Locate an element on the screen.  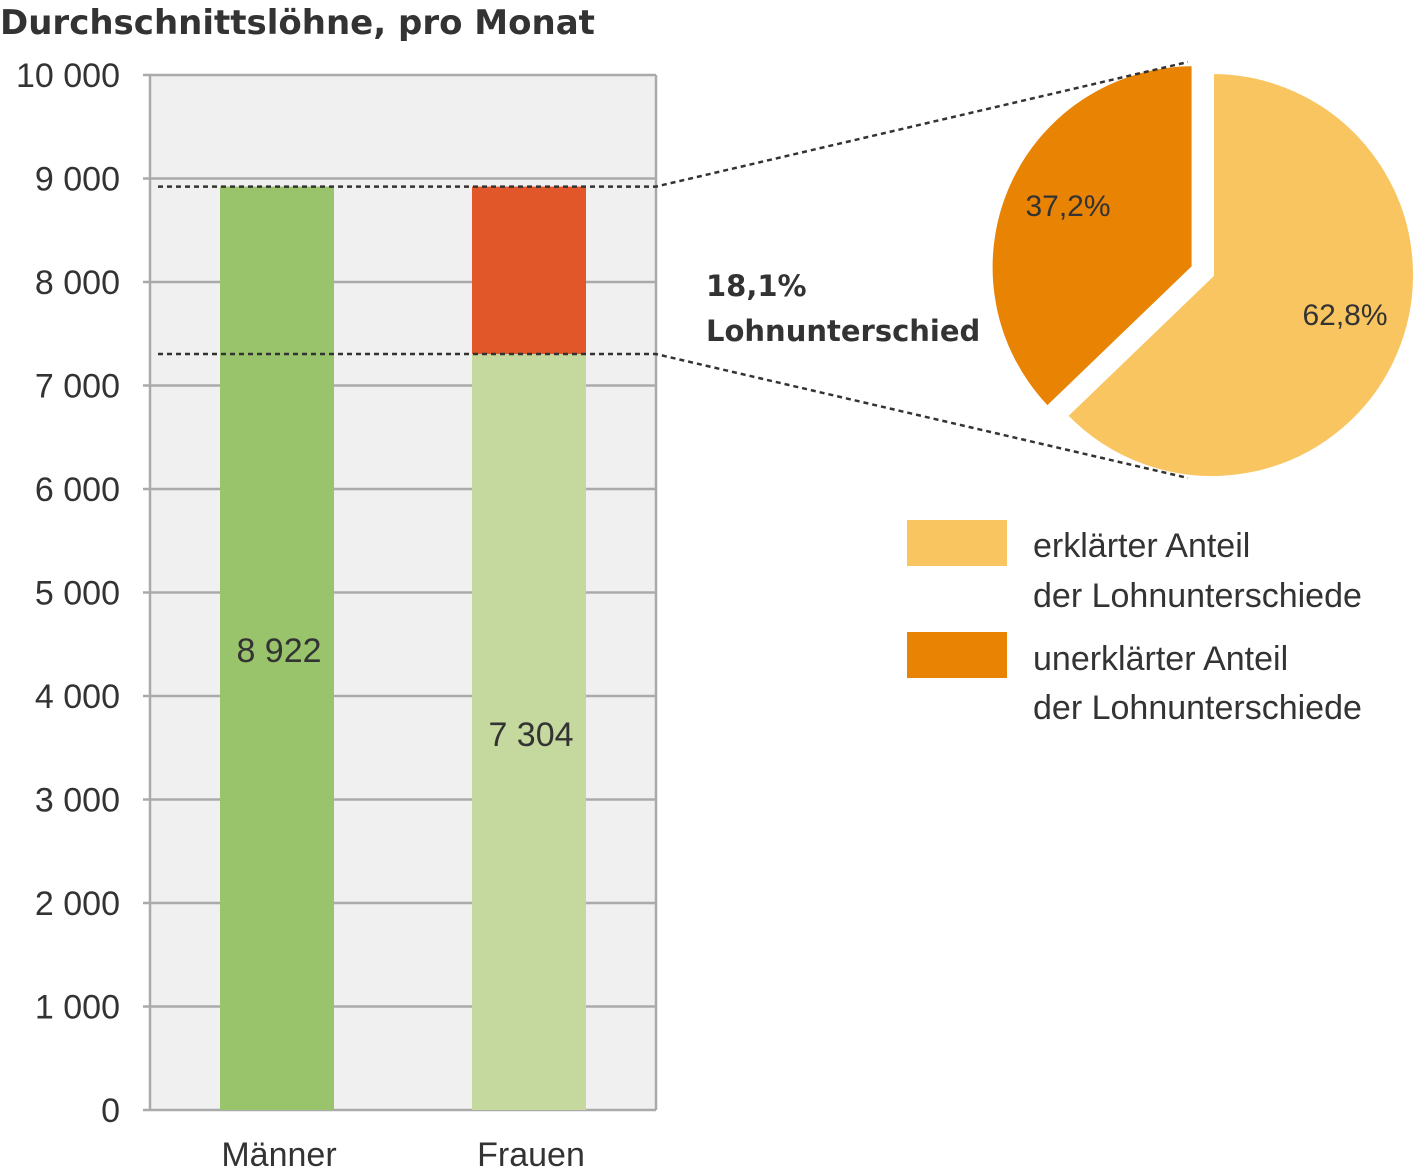
y-tick-label: 4 000 is located at coordinates (77, 697).